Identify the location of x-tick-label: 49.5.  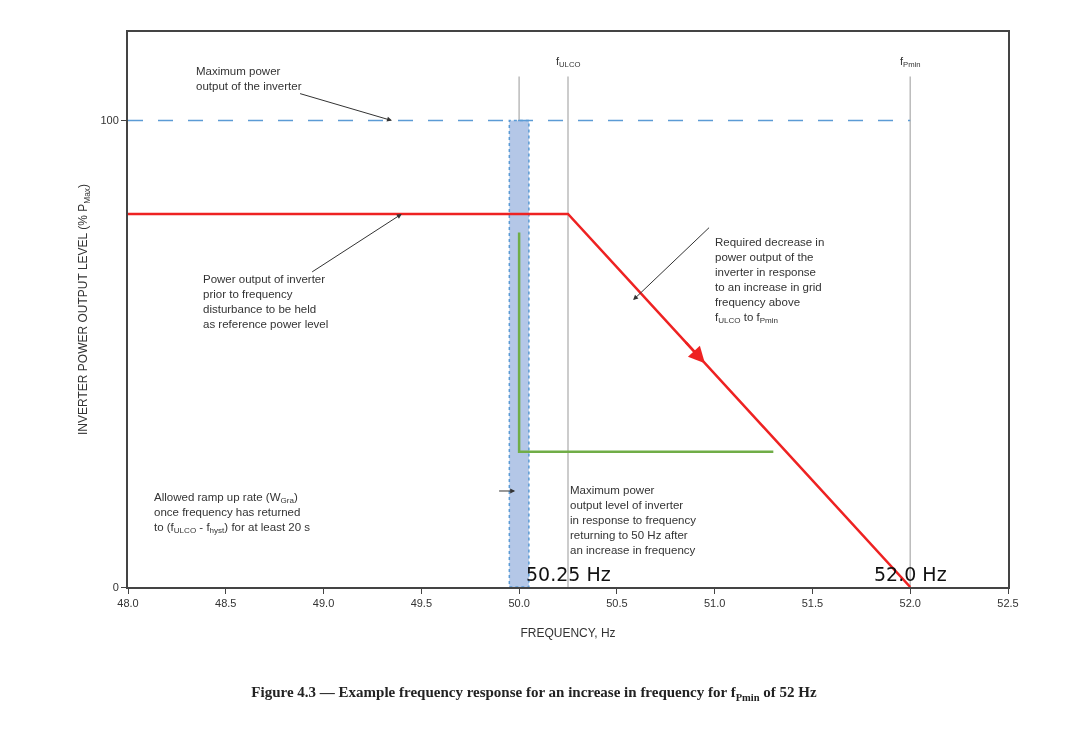
(421, 603).